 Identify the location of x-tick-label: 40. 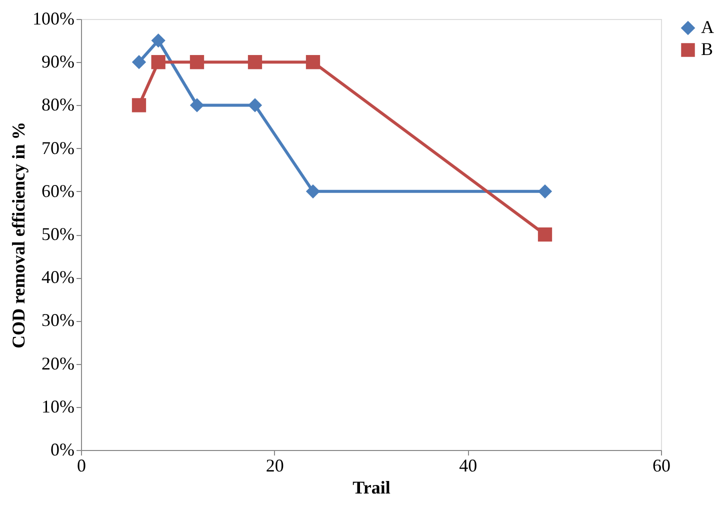
(468, 466).